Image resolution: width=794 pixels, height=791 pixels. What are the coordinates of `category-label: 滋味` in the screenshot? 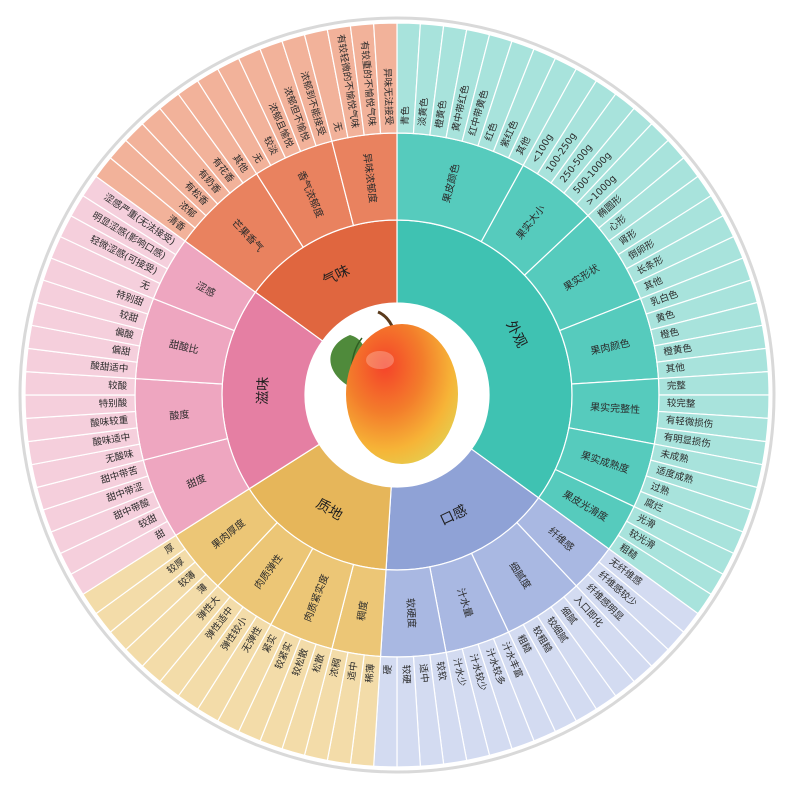 It's located at (263, 391).